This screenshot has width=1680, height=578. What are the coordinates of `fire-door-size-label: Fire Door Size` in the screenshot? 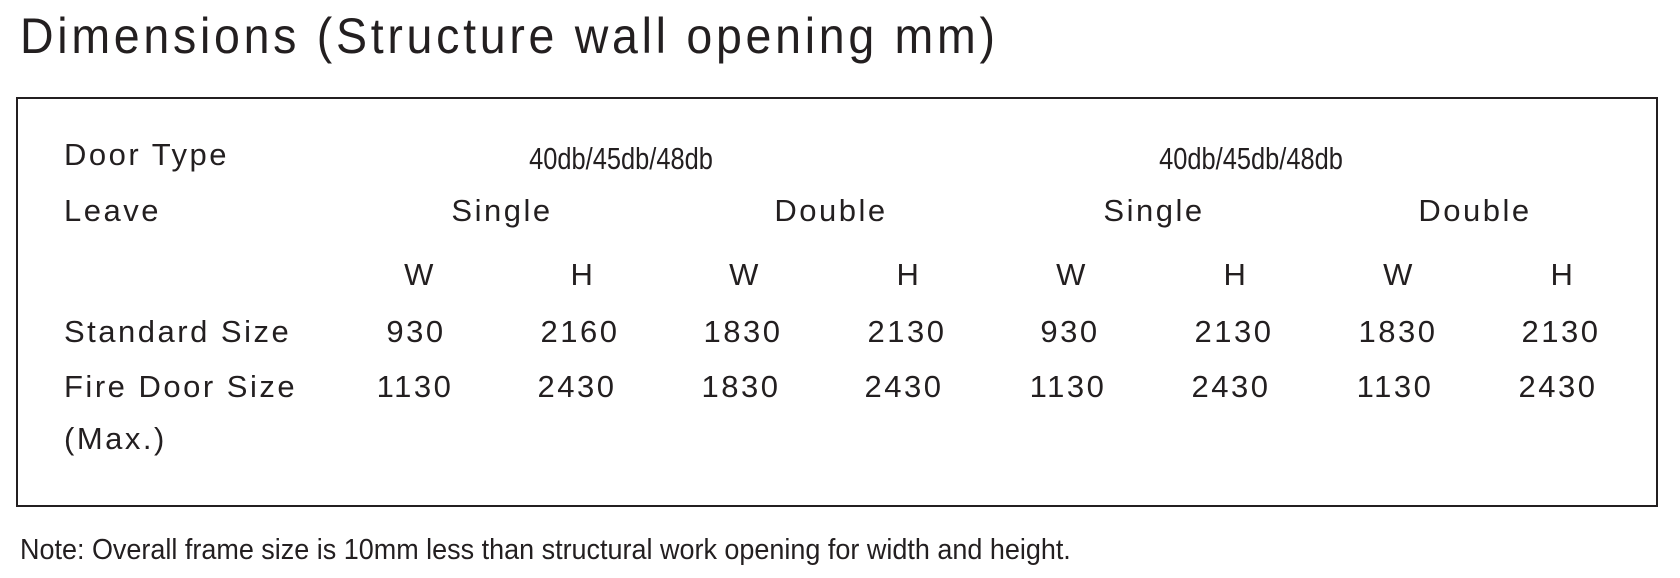 It's located at (181, 386).